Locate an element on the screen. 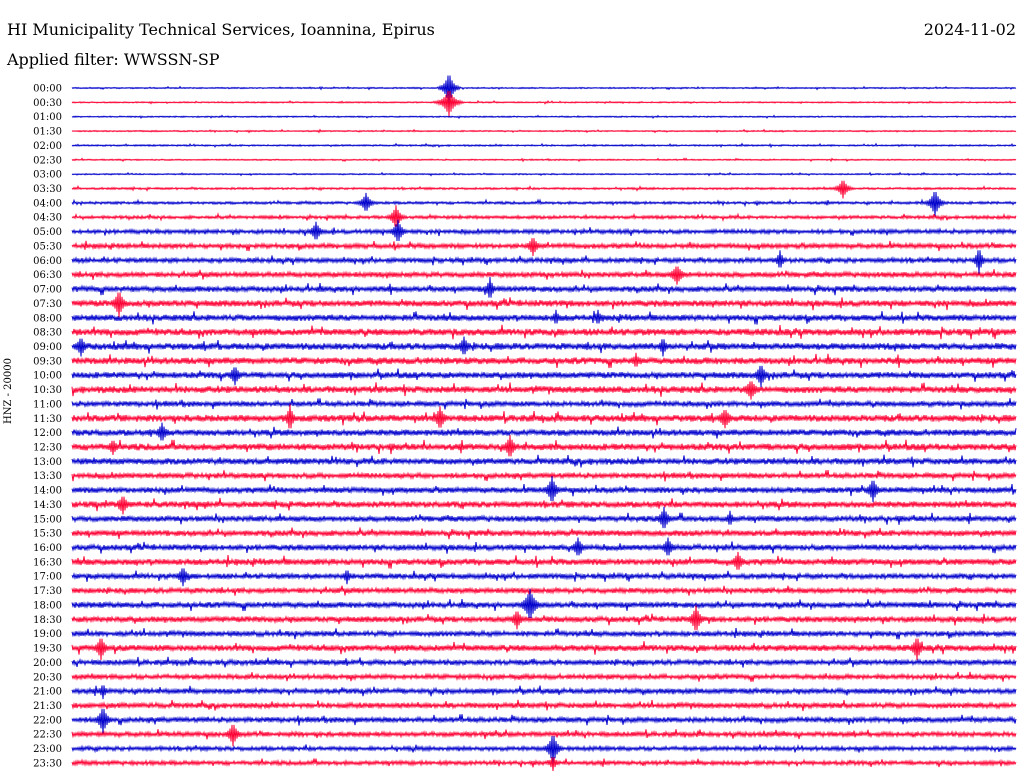 The image size is (1024, 780). time-label: 23:30 is located at coordinates (47, 763).